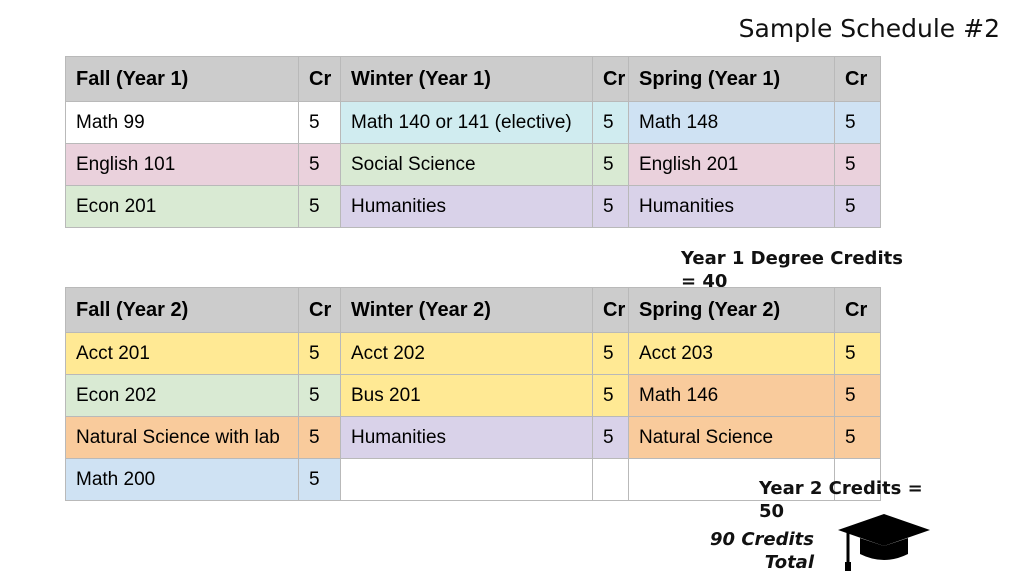 Image resolution: width=1024 pixels, height=576 pixels. Describe the element at coordinates (731, 79) in the screenshot. I see `header-spring-year1: Spring (Year 1)` at that location.